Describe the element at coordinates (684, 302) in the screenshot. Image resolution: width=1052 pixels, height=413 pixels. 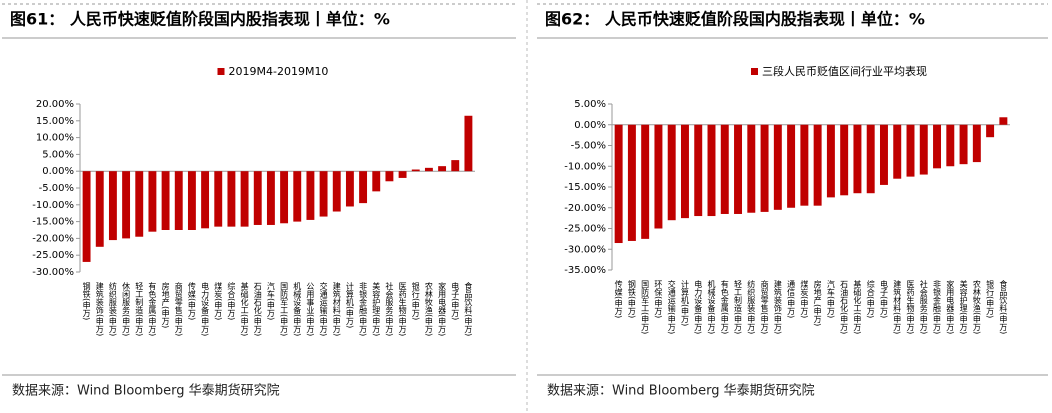
I see `x-tick-label: 计算机(申万)` at that location.